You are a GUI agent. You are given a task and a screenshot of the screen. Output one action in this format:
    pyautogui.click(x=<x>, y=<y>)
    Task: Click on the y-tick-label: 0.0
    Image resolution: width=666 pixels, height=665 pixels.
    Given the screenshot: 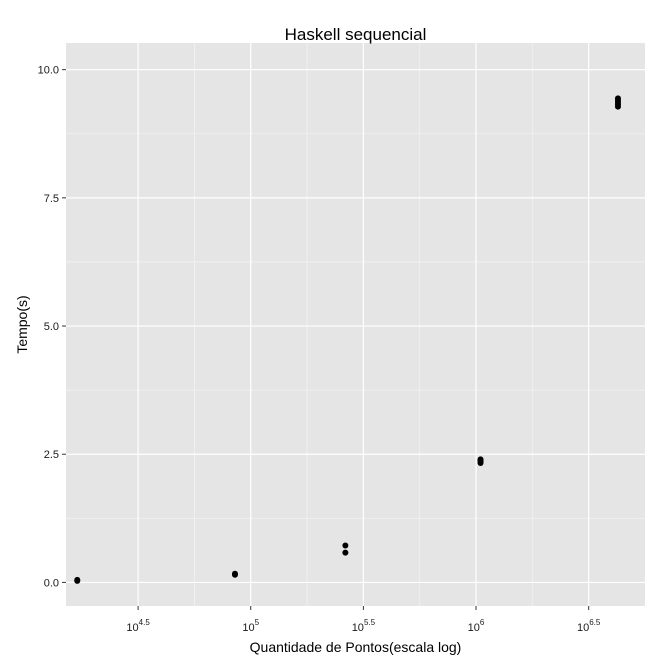 What is the action you would take?
    pyautogui.click(x=51, y=583)
    